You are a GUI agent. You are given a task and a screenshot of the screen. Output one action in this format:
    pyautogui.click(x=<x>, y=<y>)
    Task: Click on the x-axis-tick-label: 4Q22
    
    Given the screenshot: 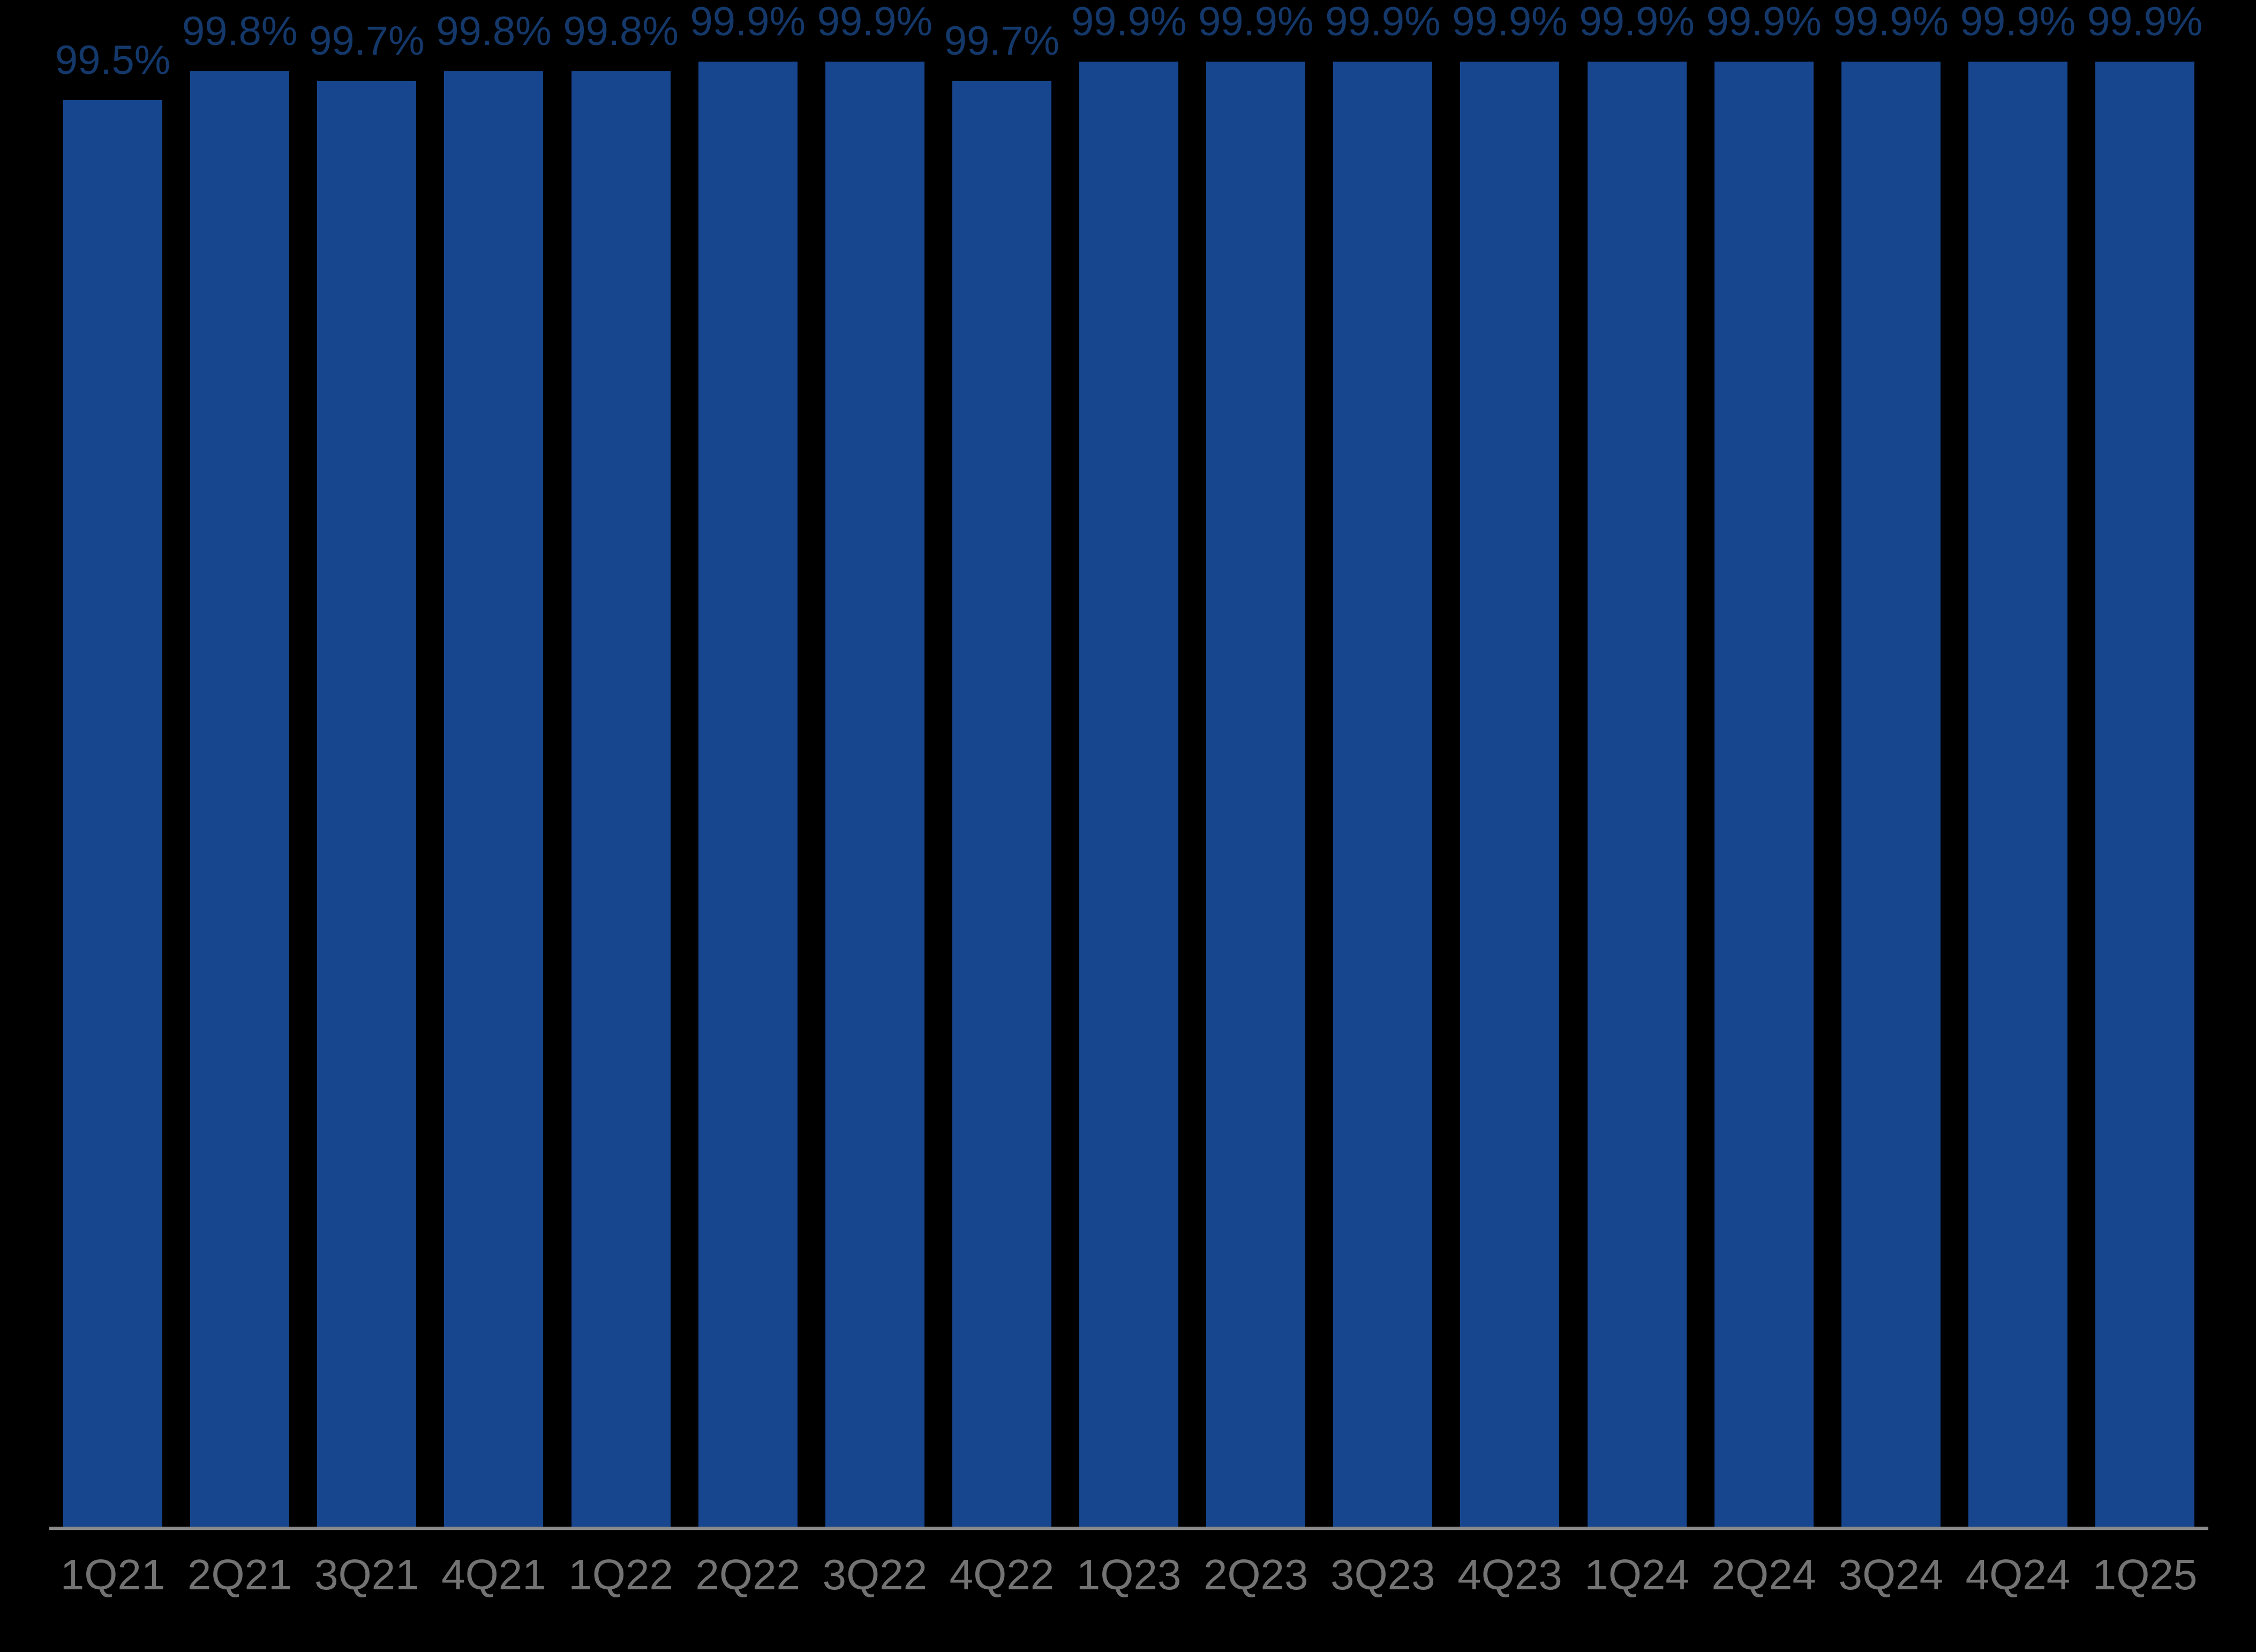 What is the action you would take?
    pyautogui.click(x=1002, y=1574)
    